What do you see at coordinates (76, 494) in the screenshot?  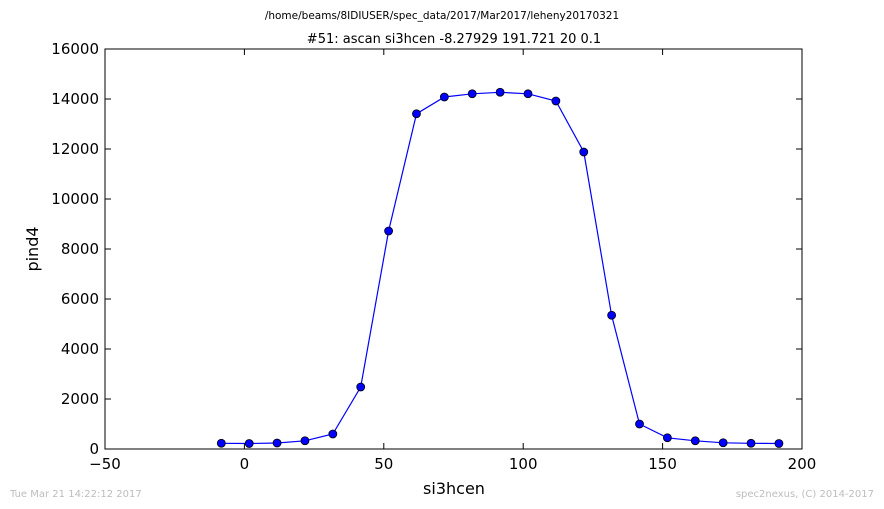 I see `footer-timestamp: Tue Mar 21 14:22:12 2017` at bounding box center [76, 494].